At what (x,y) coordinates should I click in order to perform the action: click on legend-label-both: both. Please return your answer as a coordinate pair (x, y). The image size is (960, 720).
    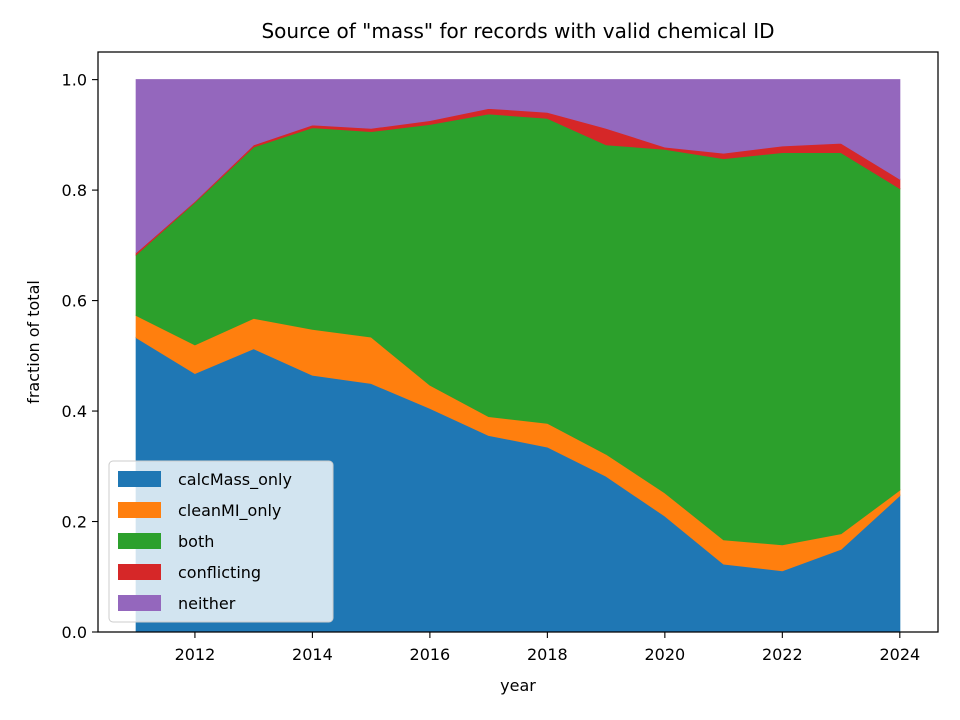
    Looking at the image, I should click on (196, 541).